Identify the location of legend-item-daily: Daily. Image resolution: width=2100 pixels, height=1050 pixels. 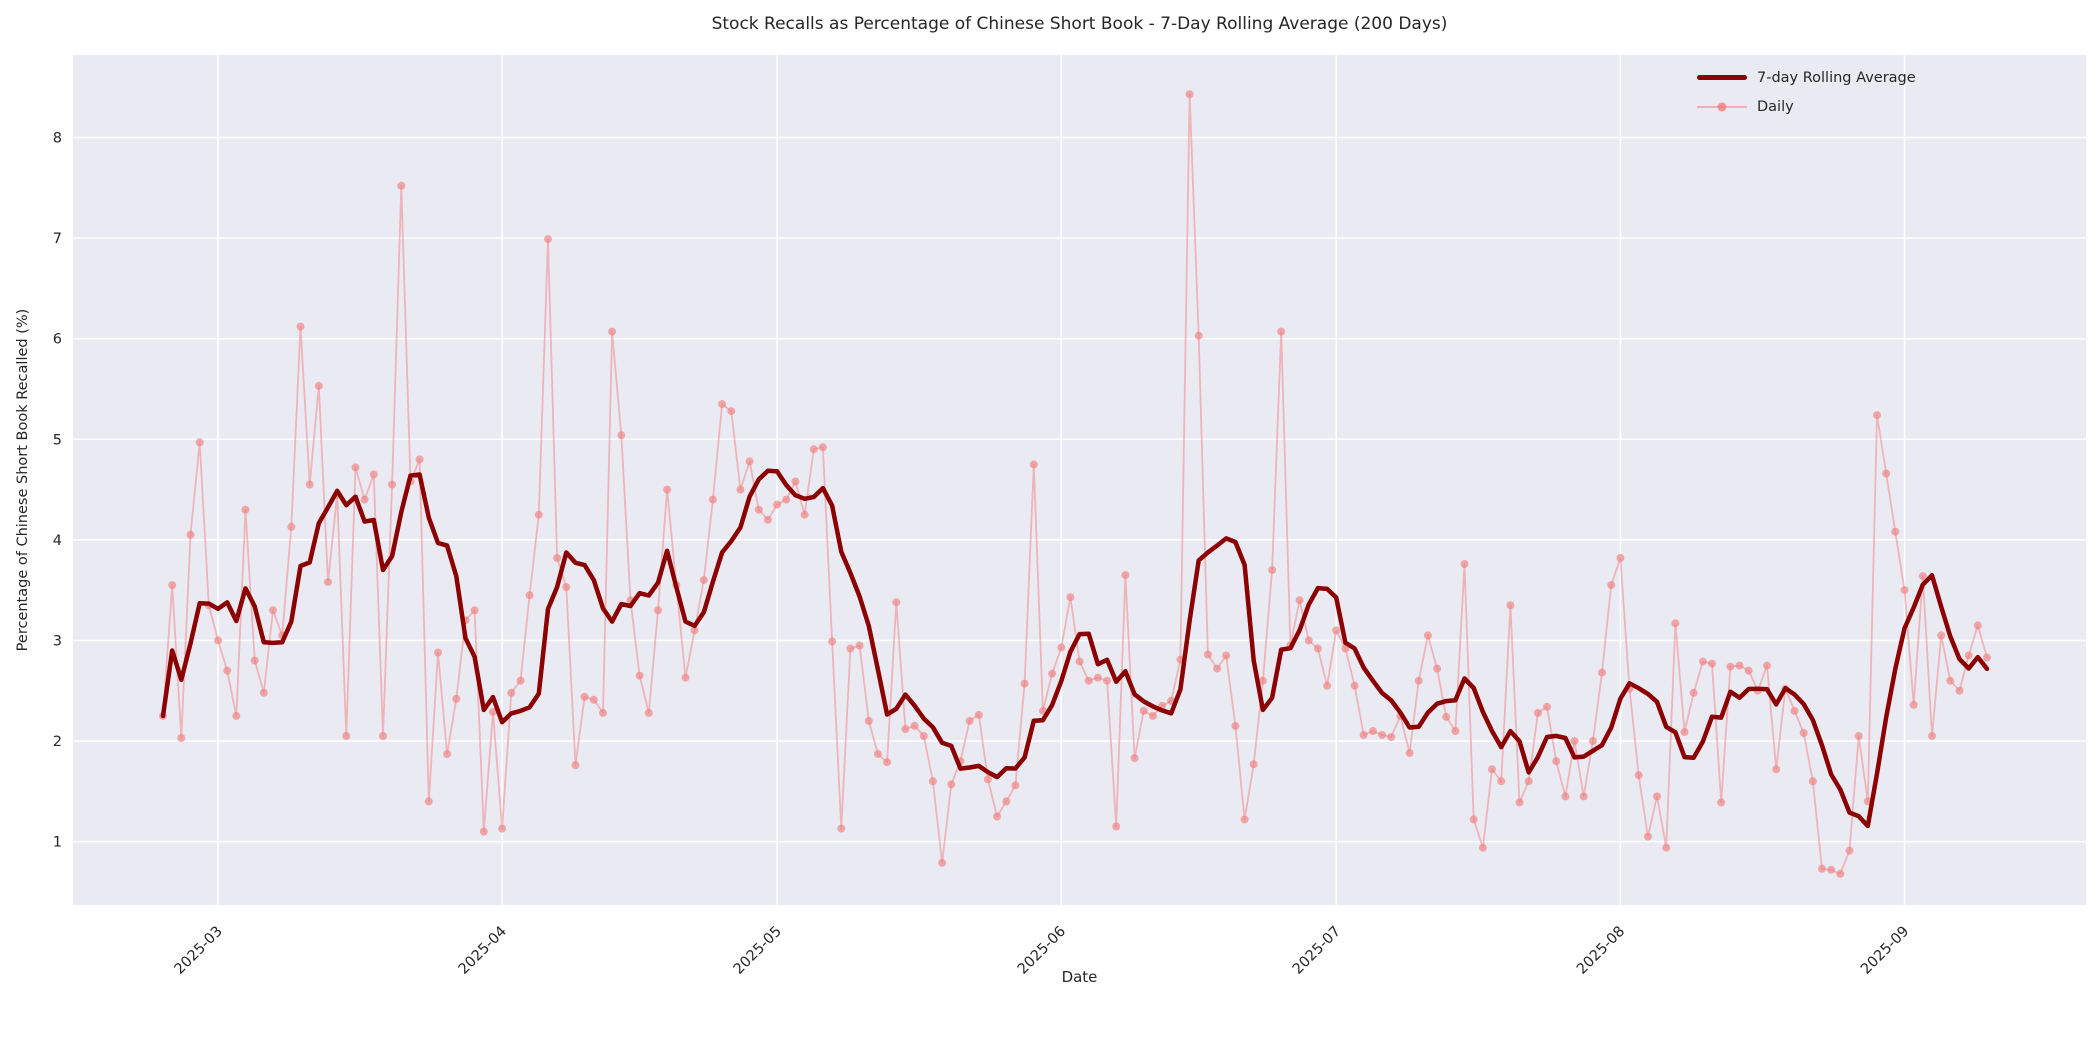
(1806, 106).